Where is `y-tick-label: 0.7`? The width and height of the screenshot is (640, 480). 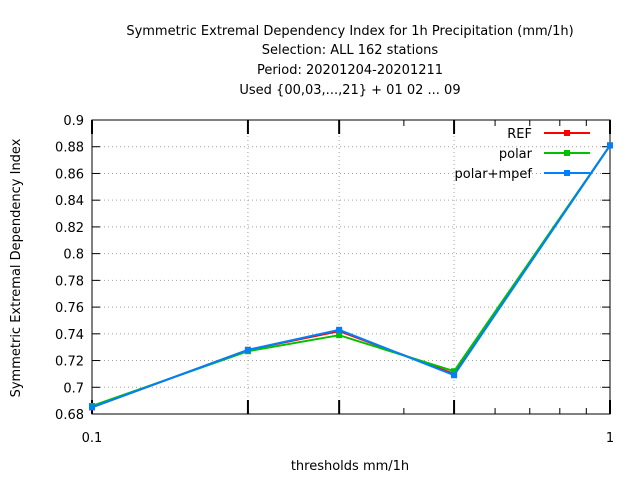 y-tick-label: 0.7 is located at coordinates (73, 388).